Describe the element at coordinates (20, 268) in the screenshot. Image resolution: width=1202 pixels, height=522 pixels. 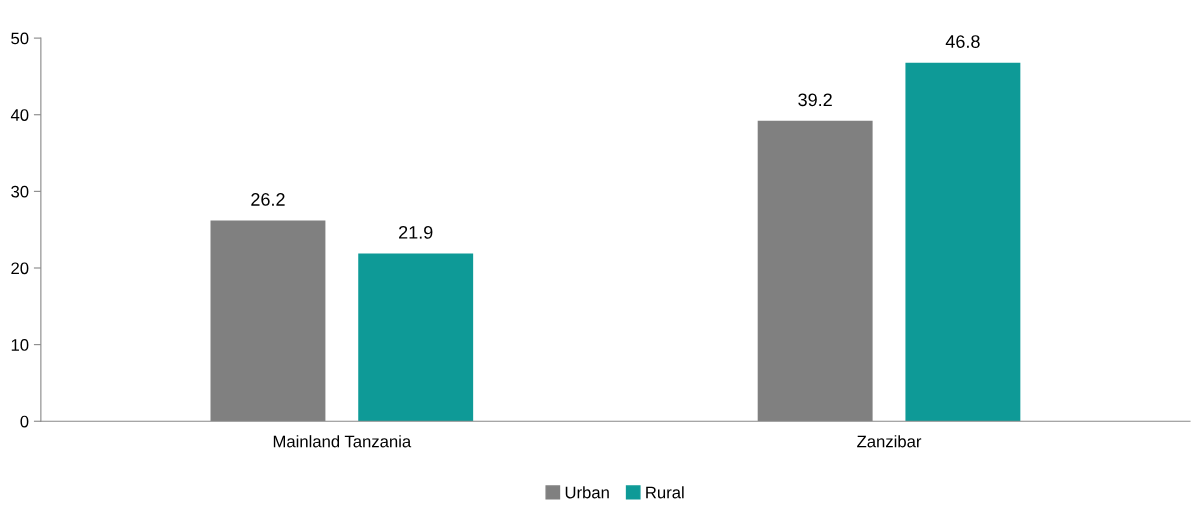
I see `y-tick-label: 20` at that location.